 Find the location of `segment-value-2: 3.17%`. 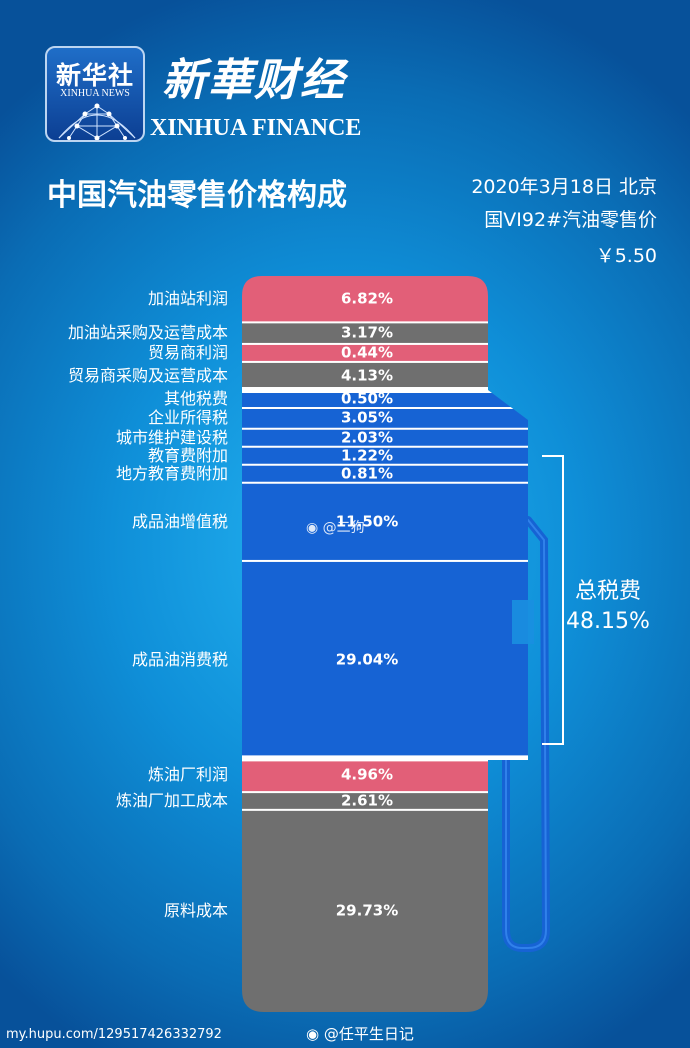

segment-value-2: 3.17% is located at coordinates (367, 332).